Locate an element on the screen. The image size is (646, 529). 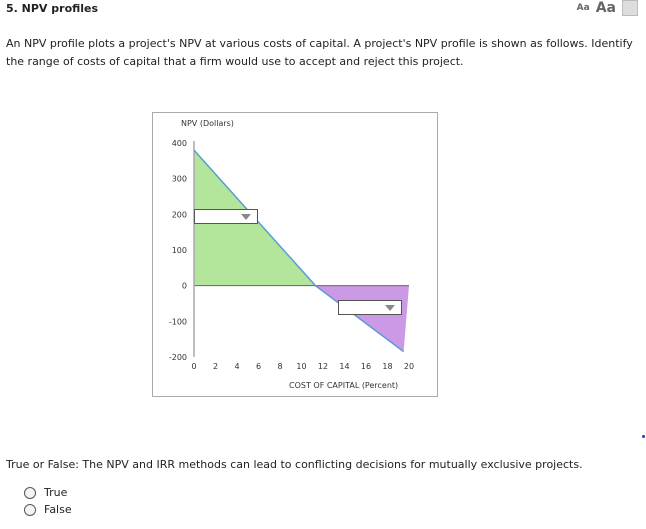
radio-false: False is located at coordinates (48, 509).